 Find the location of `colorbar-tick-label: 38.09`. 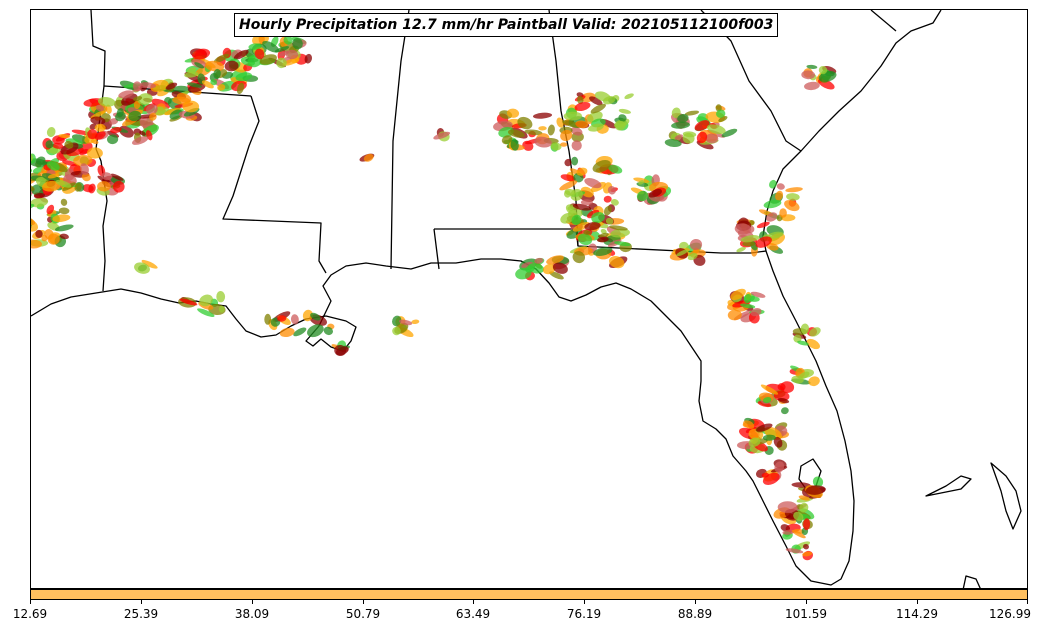

colorbar-tick-label: 38.09 is located at coordinates (252, 614).